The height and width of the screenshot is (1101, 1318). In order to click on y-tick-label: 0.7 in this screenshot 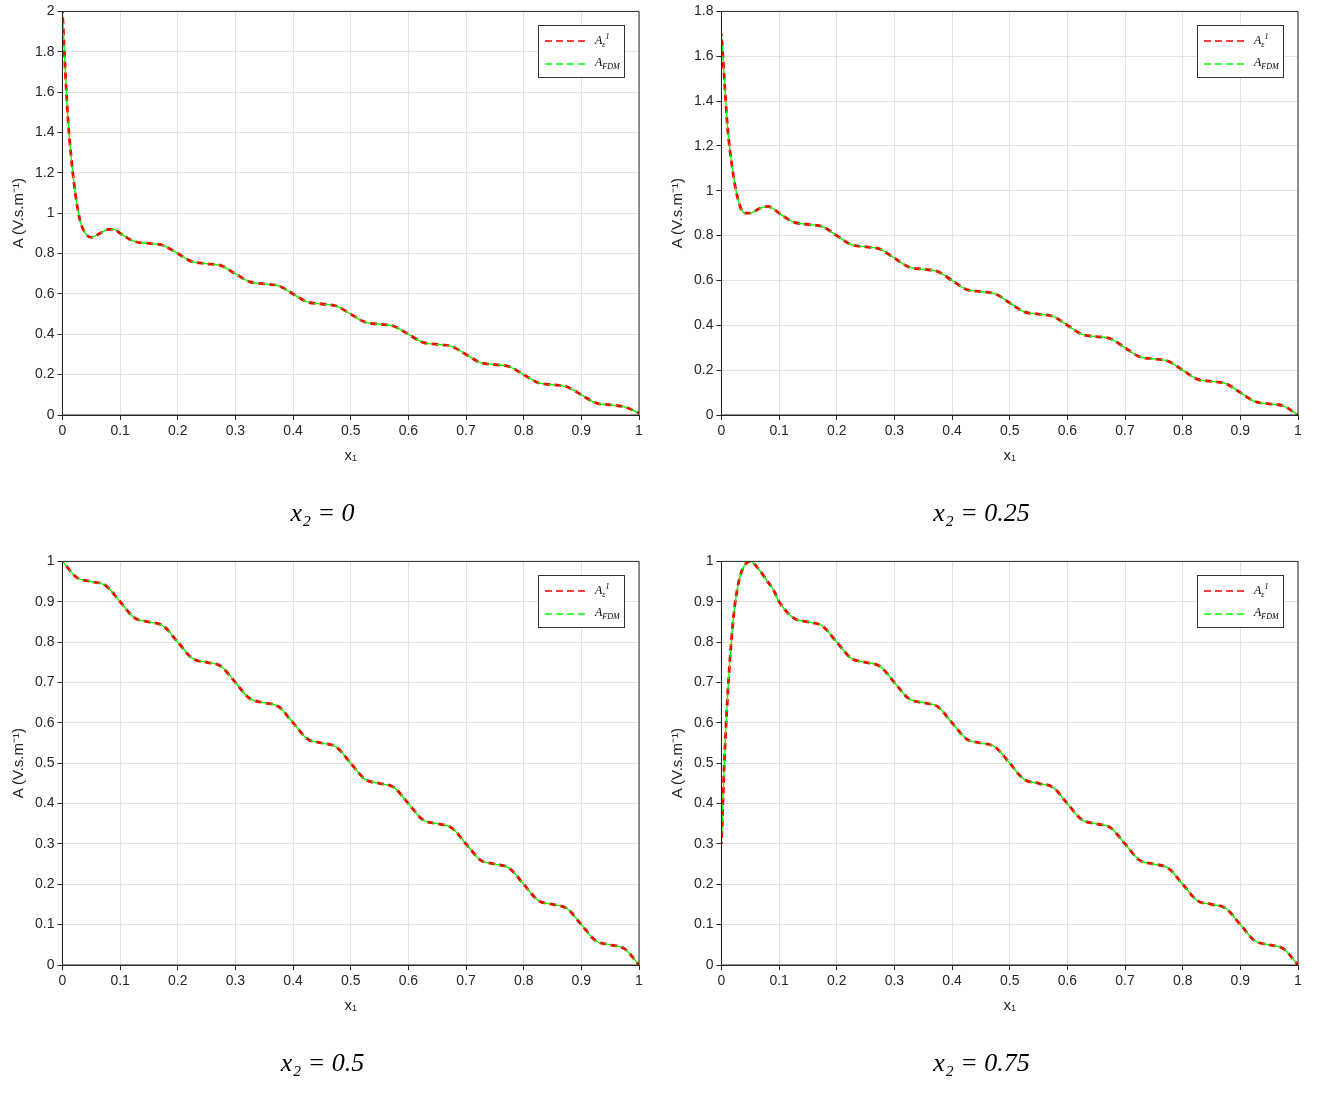, I will do `click(44, 681)`.